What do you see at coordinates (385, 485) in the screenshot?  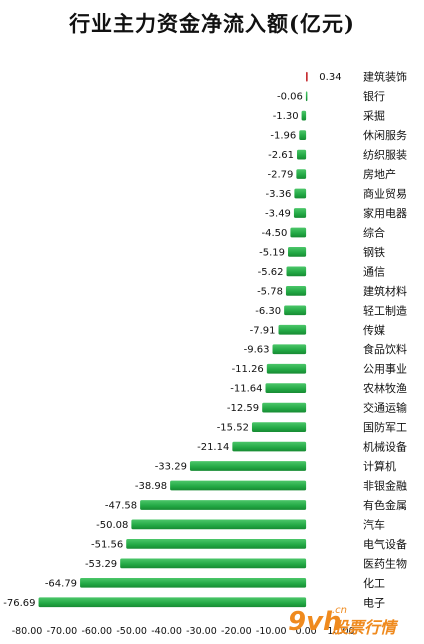 I see `category-label: 非银金融` at bounding box center [385, 485].